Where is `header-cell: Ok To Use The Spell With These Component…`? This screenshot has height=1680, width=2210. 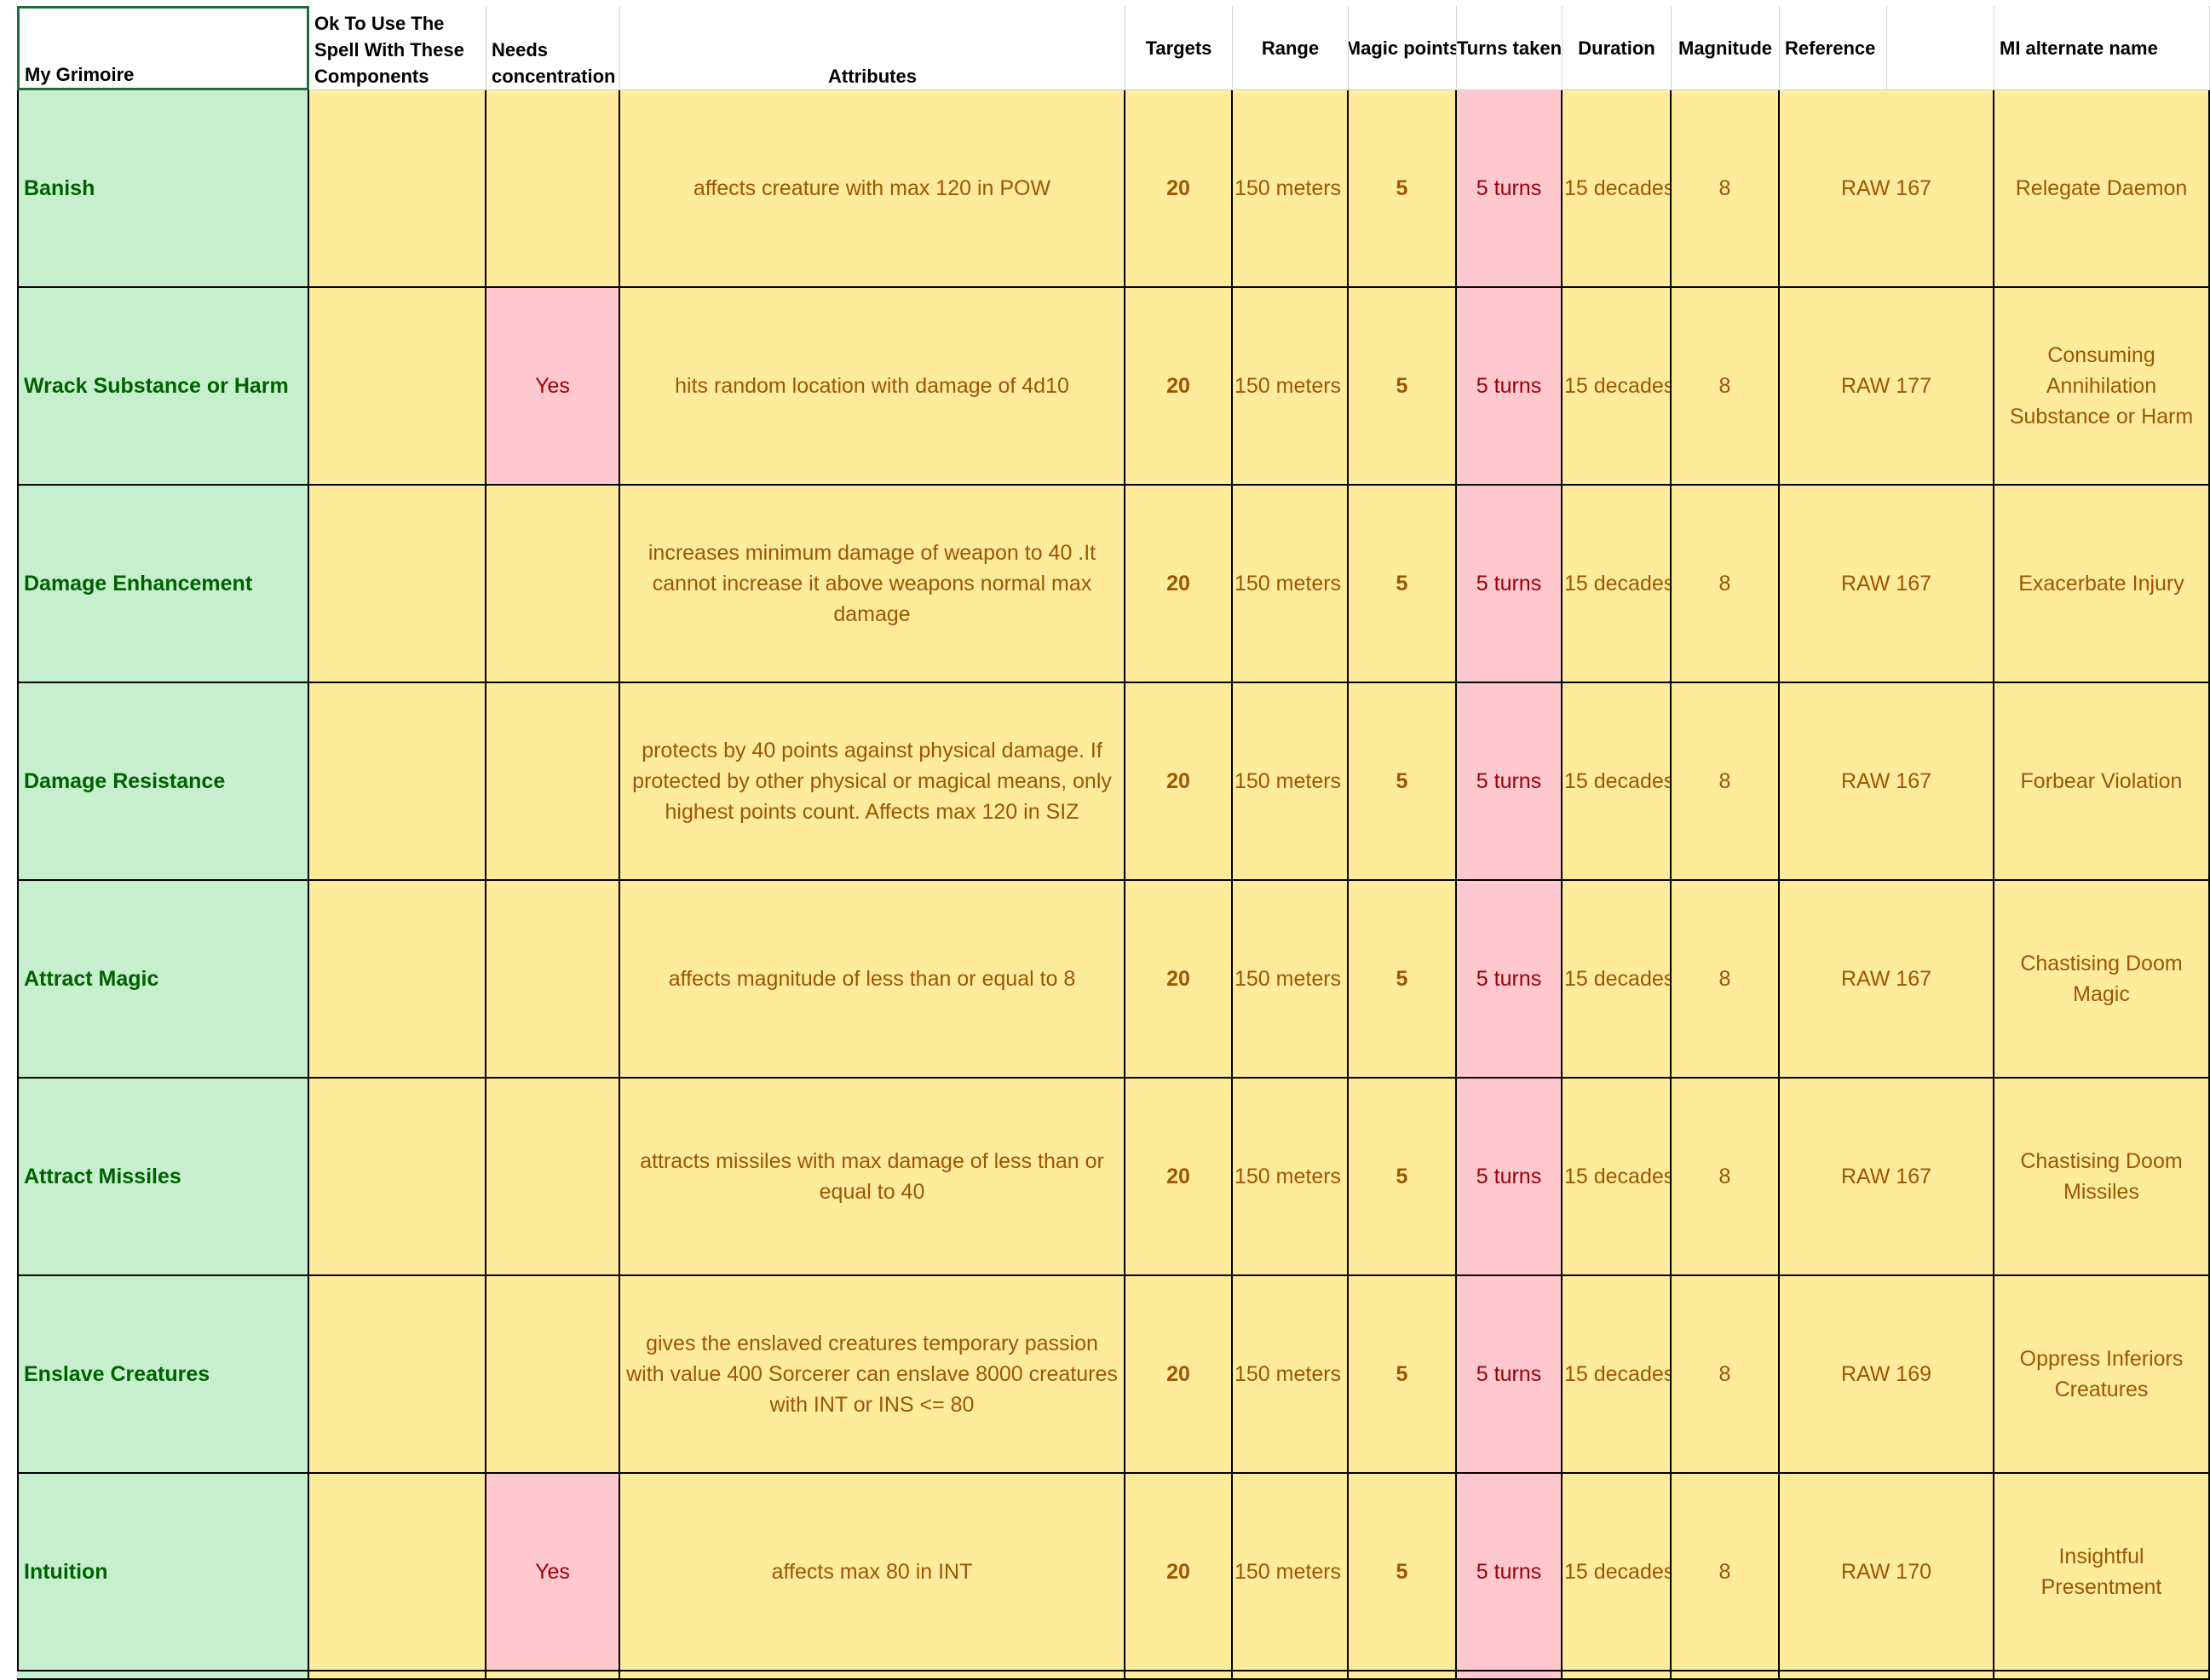
header-cell: Ok To Use The Spell With These Component… is located at coordinates (398, 48).